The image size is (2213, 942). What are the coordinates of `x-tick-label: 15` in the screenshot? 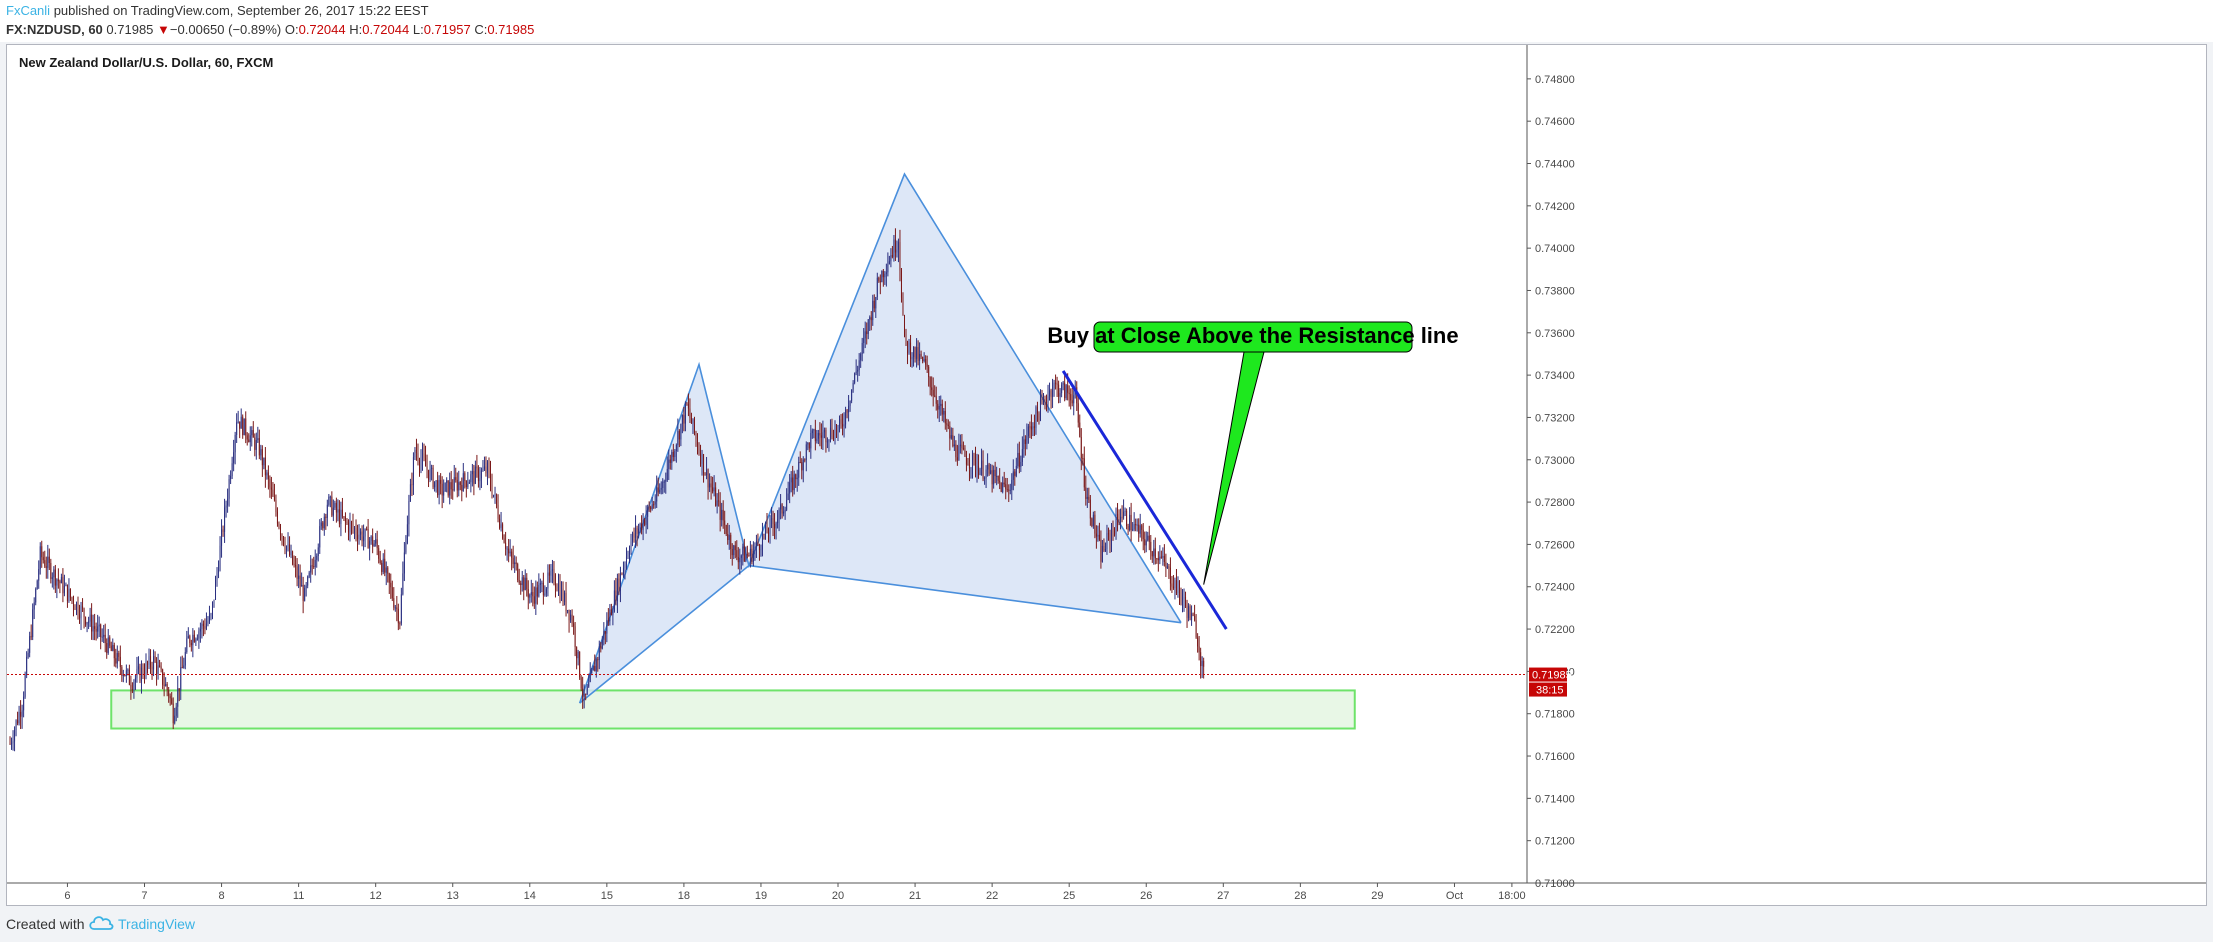 It's located at (607, 896).